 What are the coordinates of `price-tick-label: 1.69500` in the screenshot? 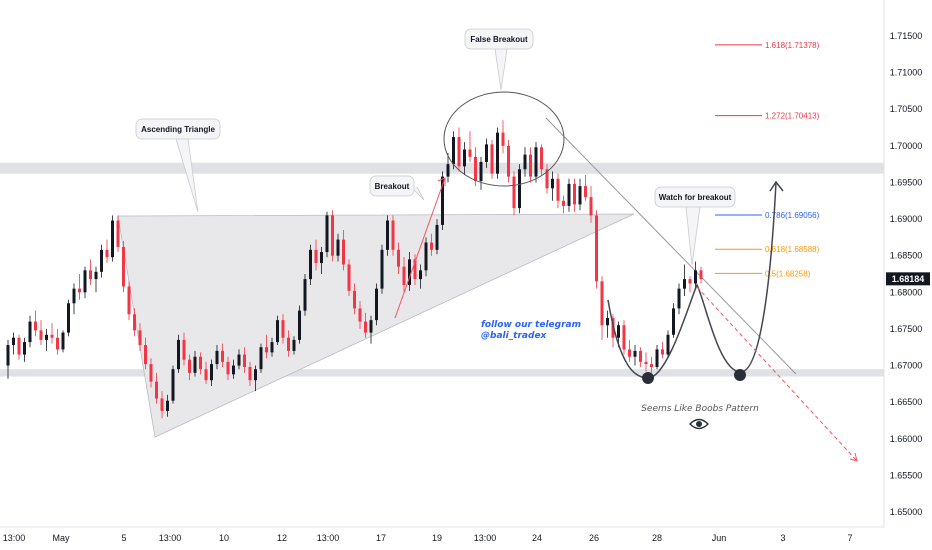 It's located at (906, 182).